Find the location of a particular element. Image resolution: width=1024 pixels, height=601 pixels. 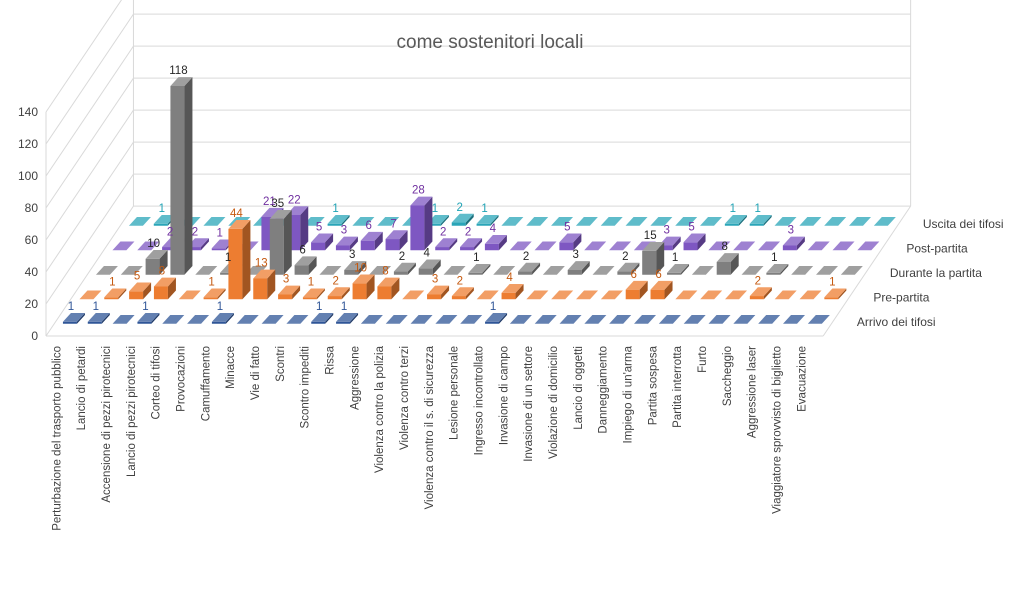

data-label: 7 is located at coordinates (393, 224).